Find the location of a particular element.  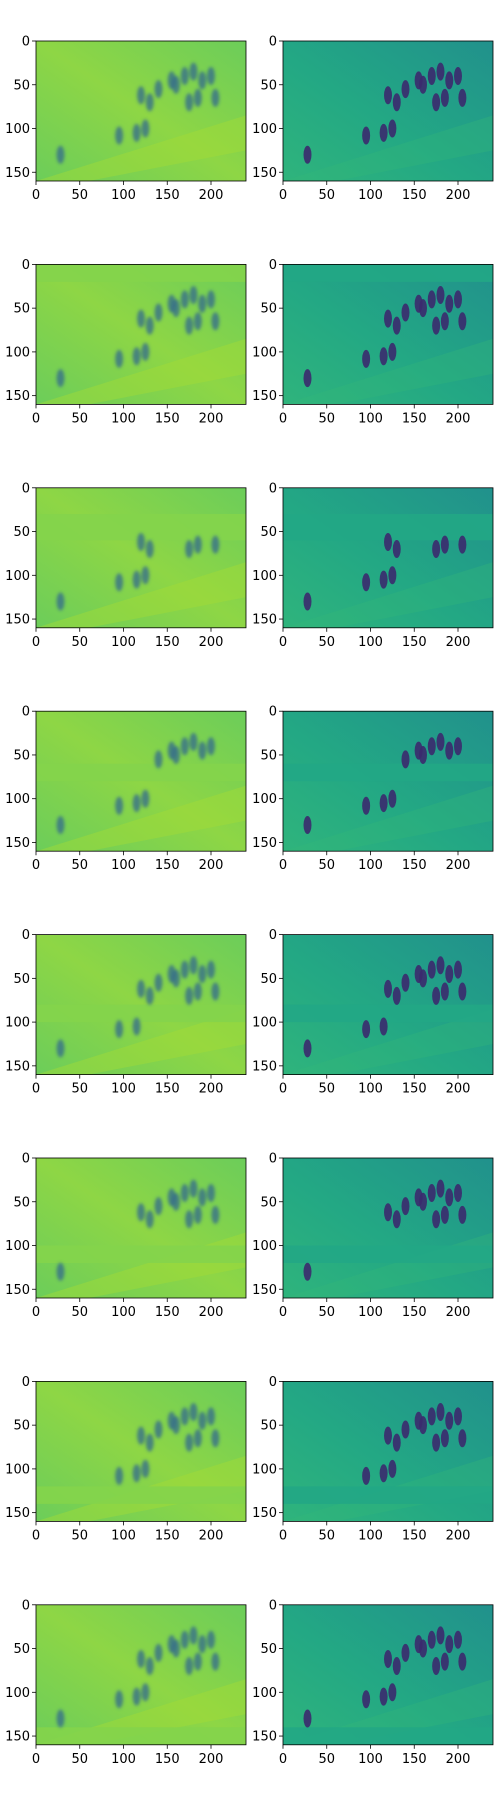

panel-r5-right: 0 50 100 150 200 0 50 100 150 is located at coordinates (373, 1012).